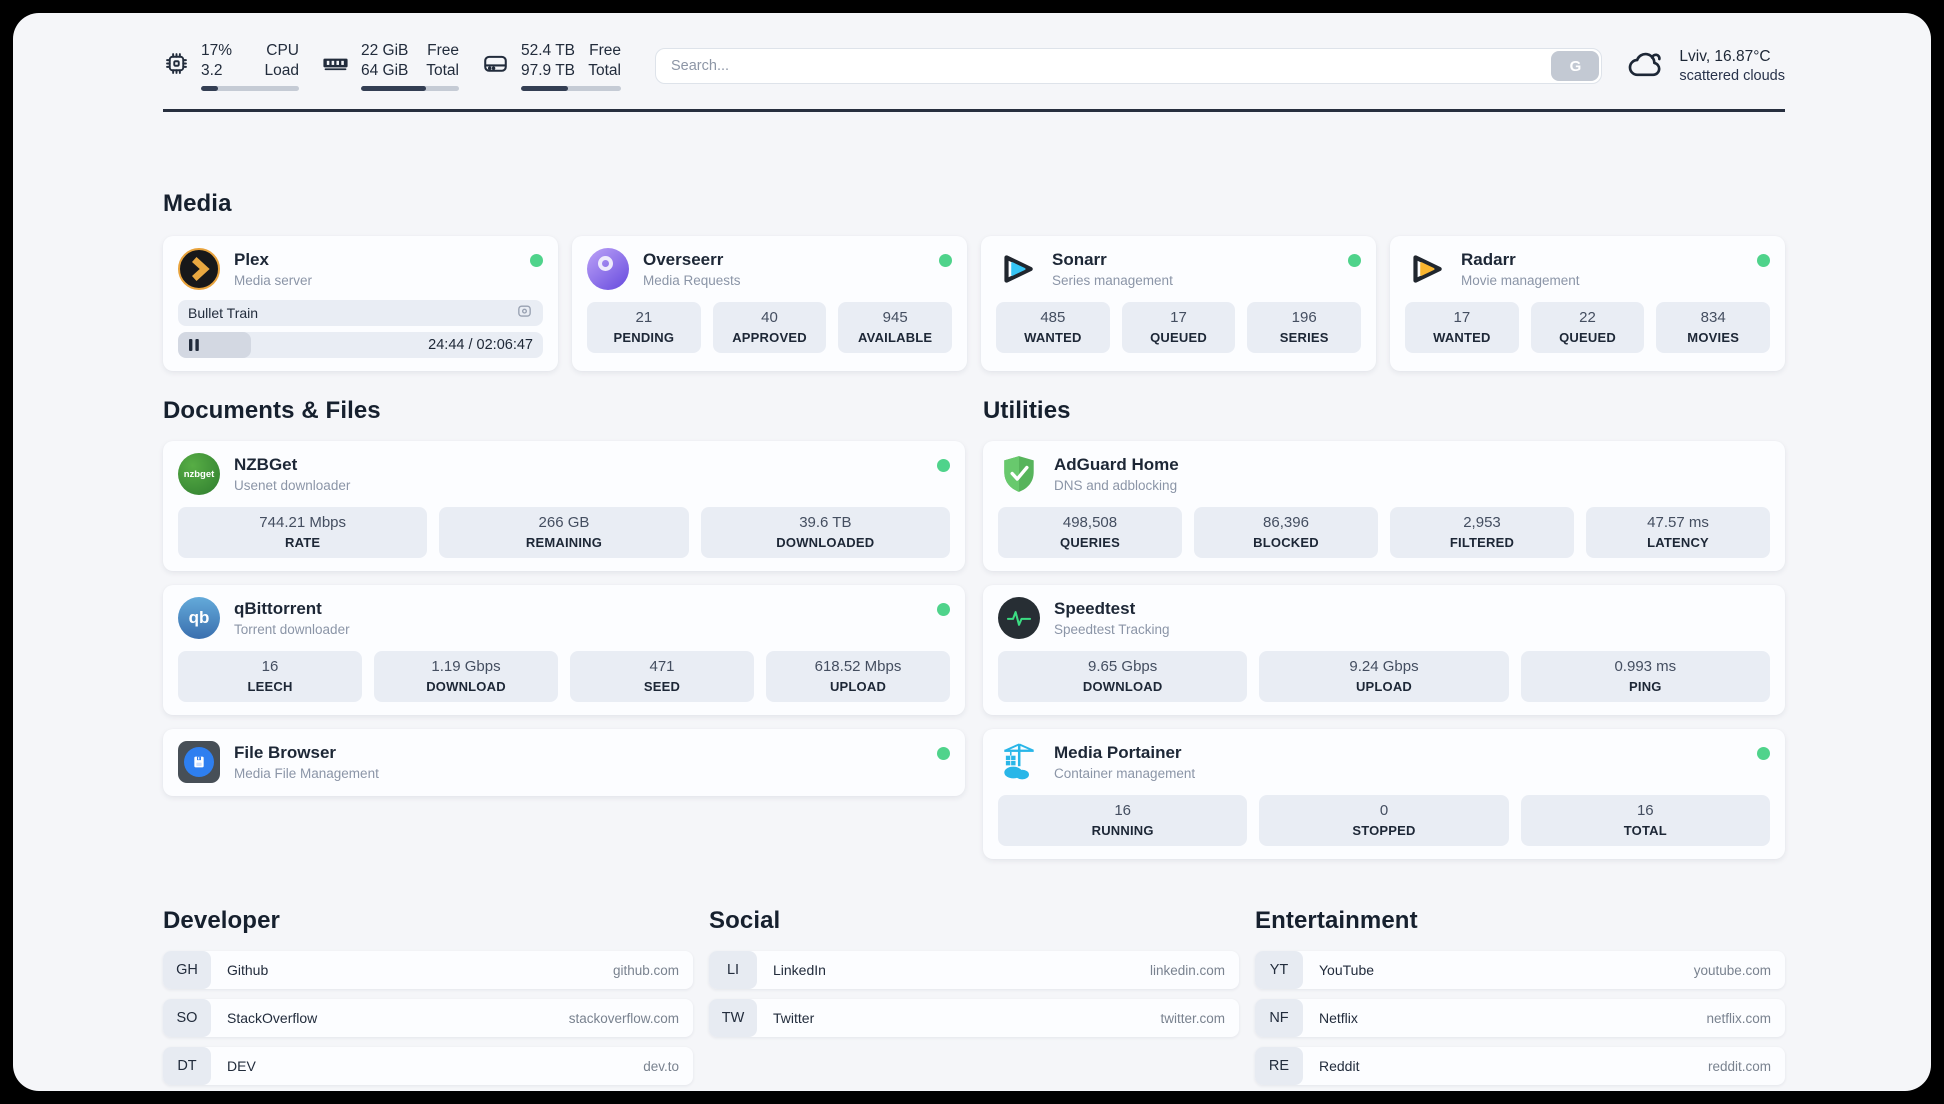 Image resolution: width=1944 pixels, height=1104 pixels. What do you see at coordinates (221, 920) in the screenshot?
I see `section-title-developer: Developer` at bounding box center [221, 920].